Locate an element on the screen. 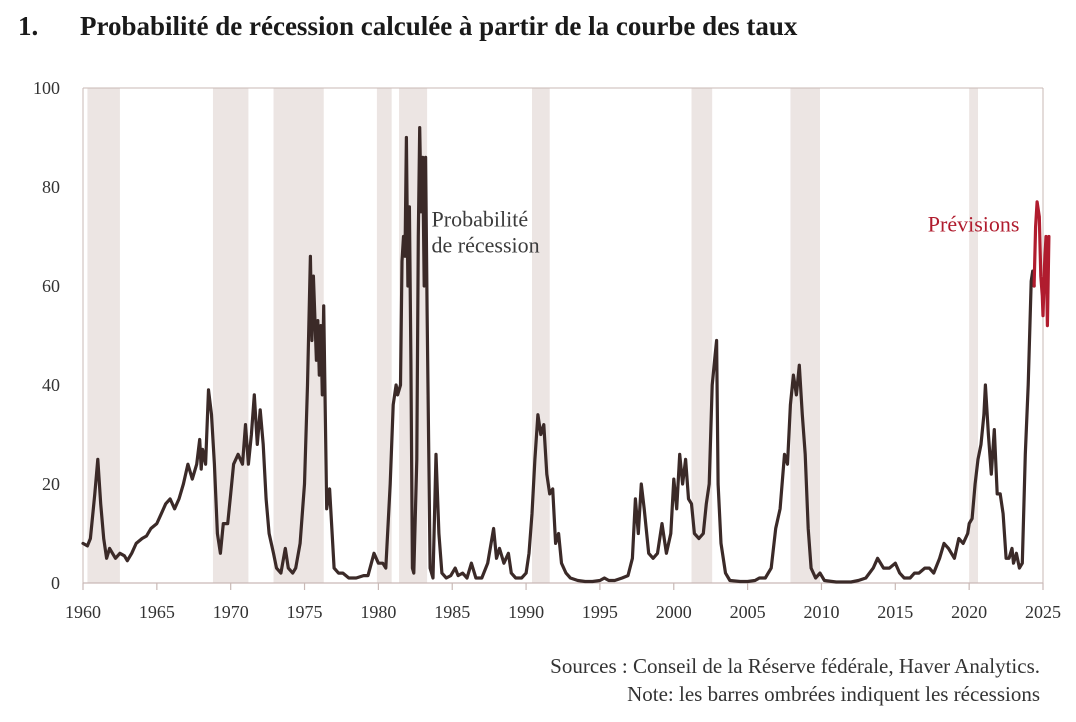  x-tick-label: 1990 is located at coordinates (526, 612).